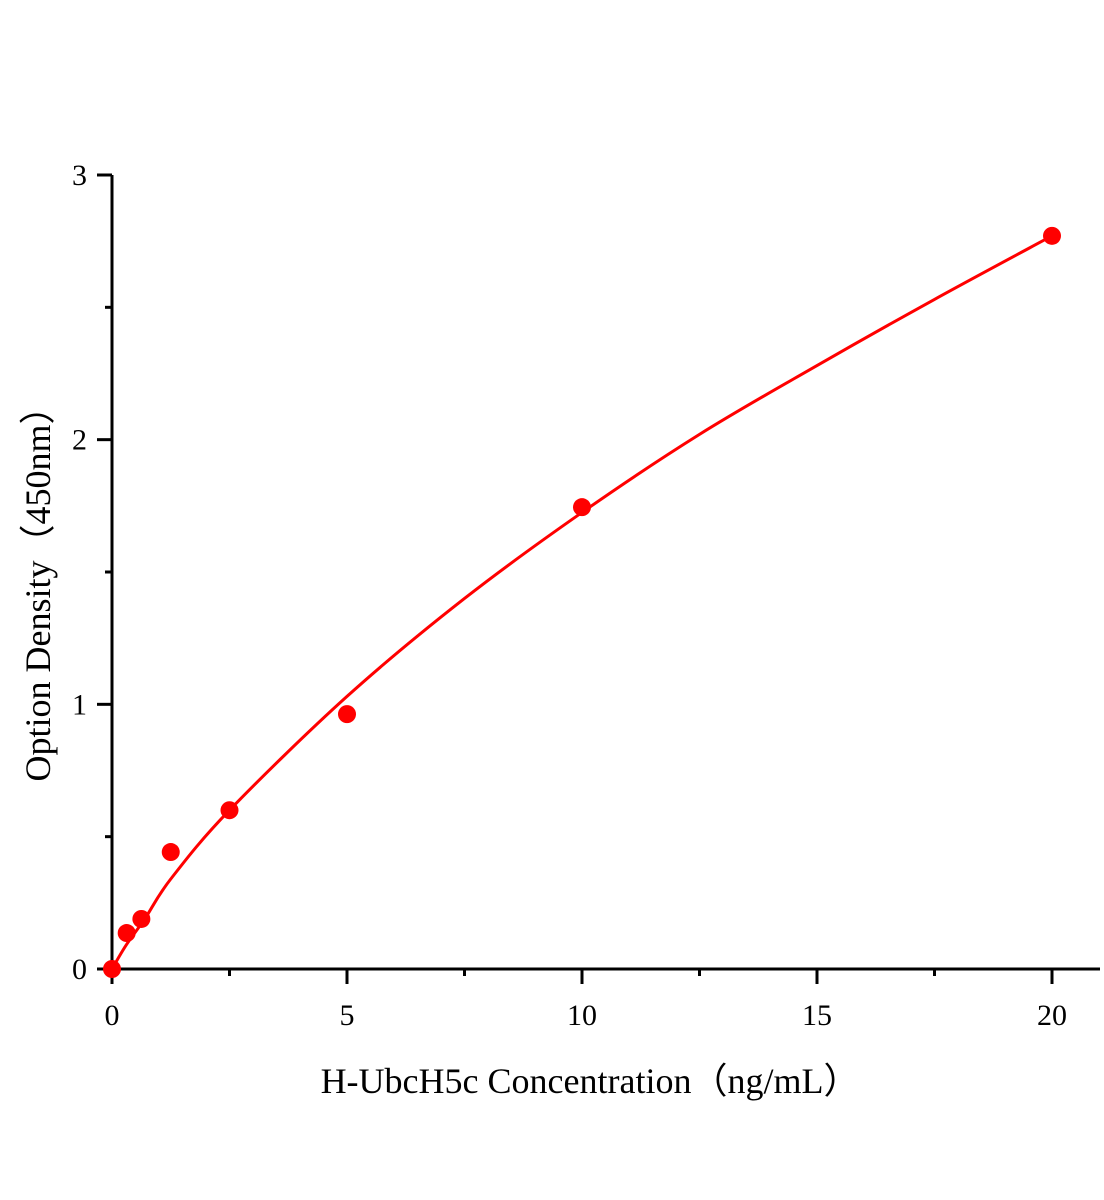 This screenshot has height=1200, width=1104. I want to click on y-tick-label: 3, so click(79, 175).